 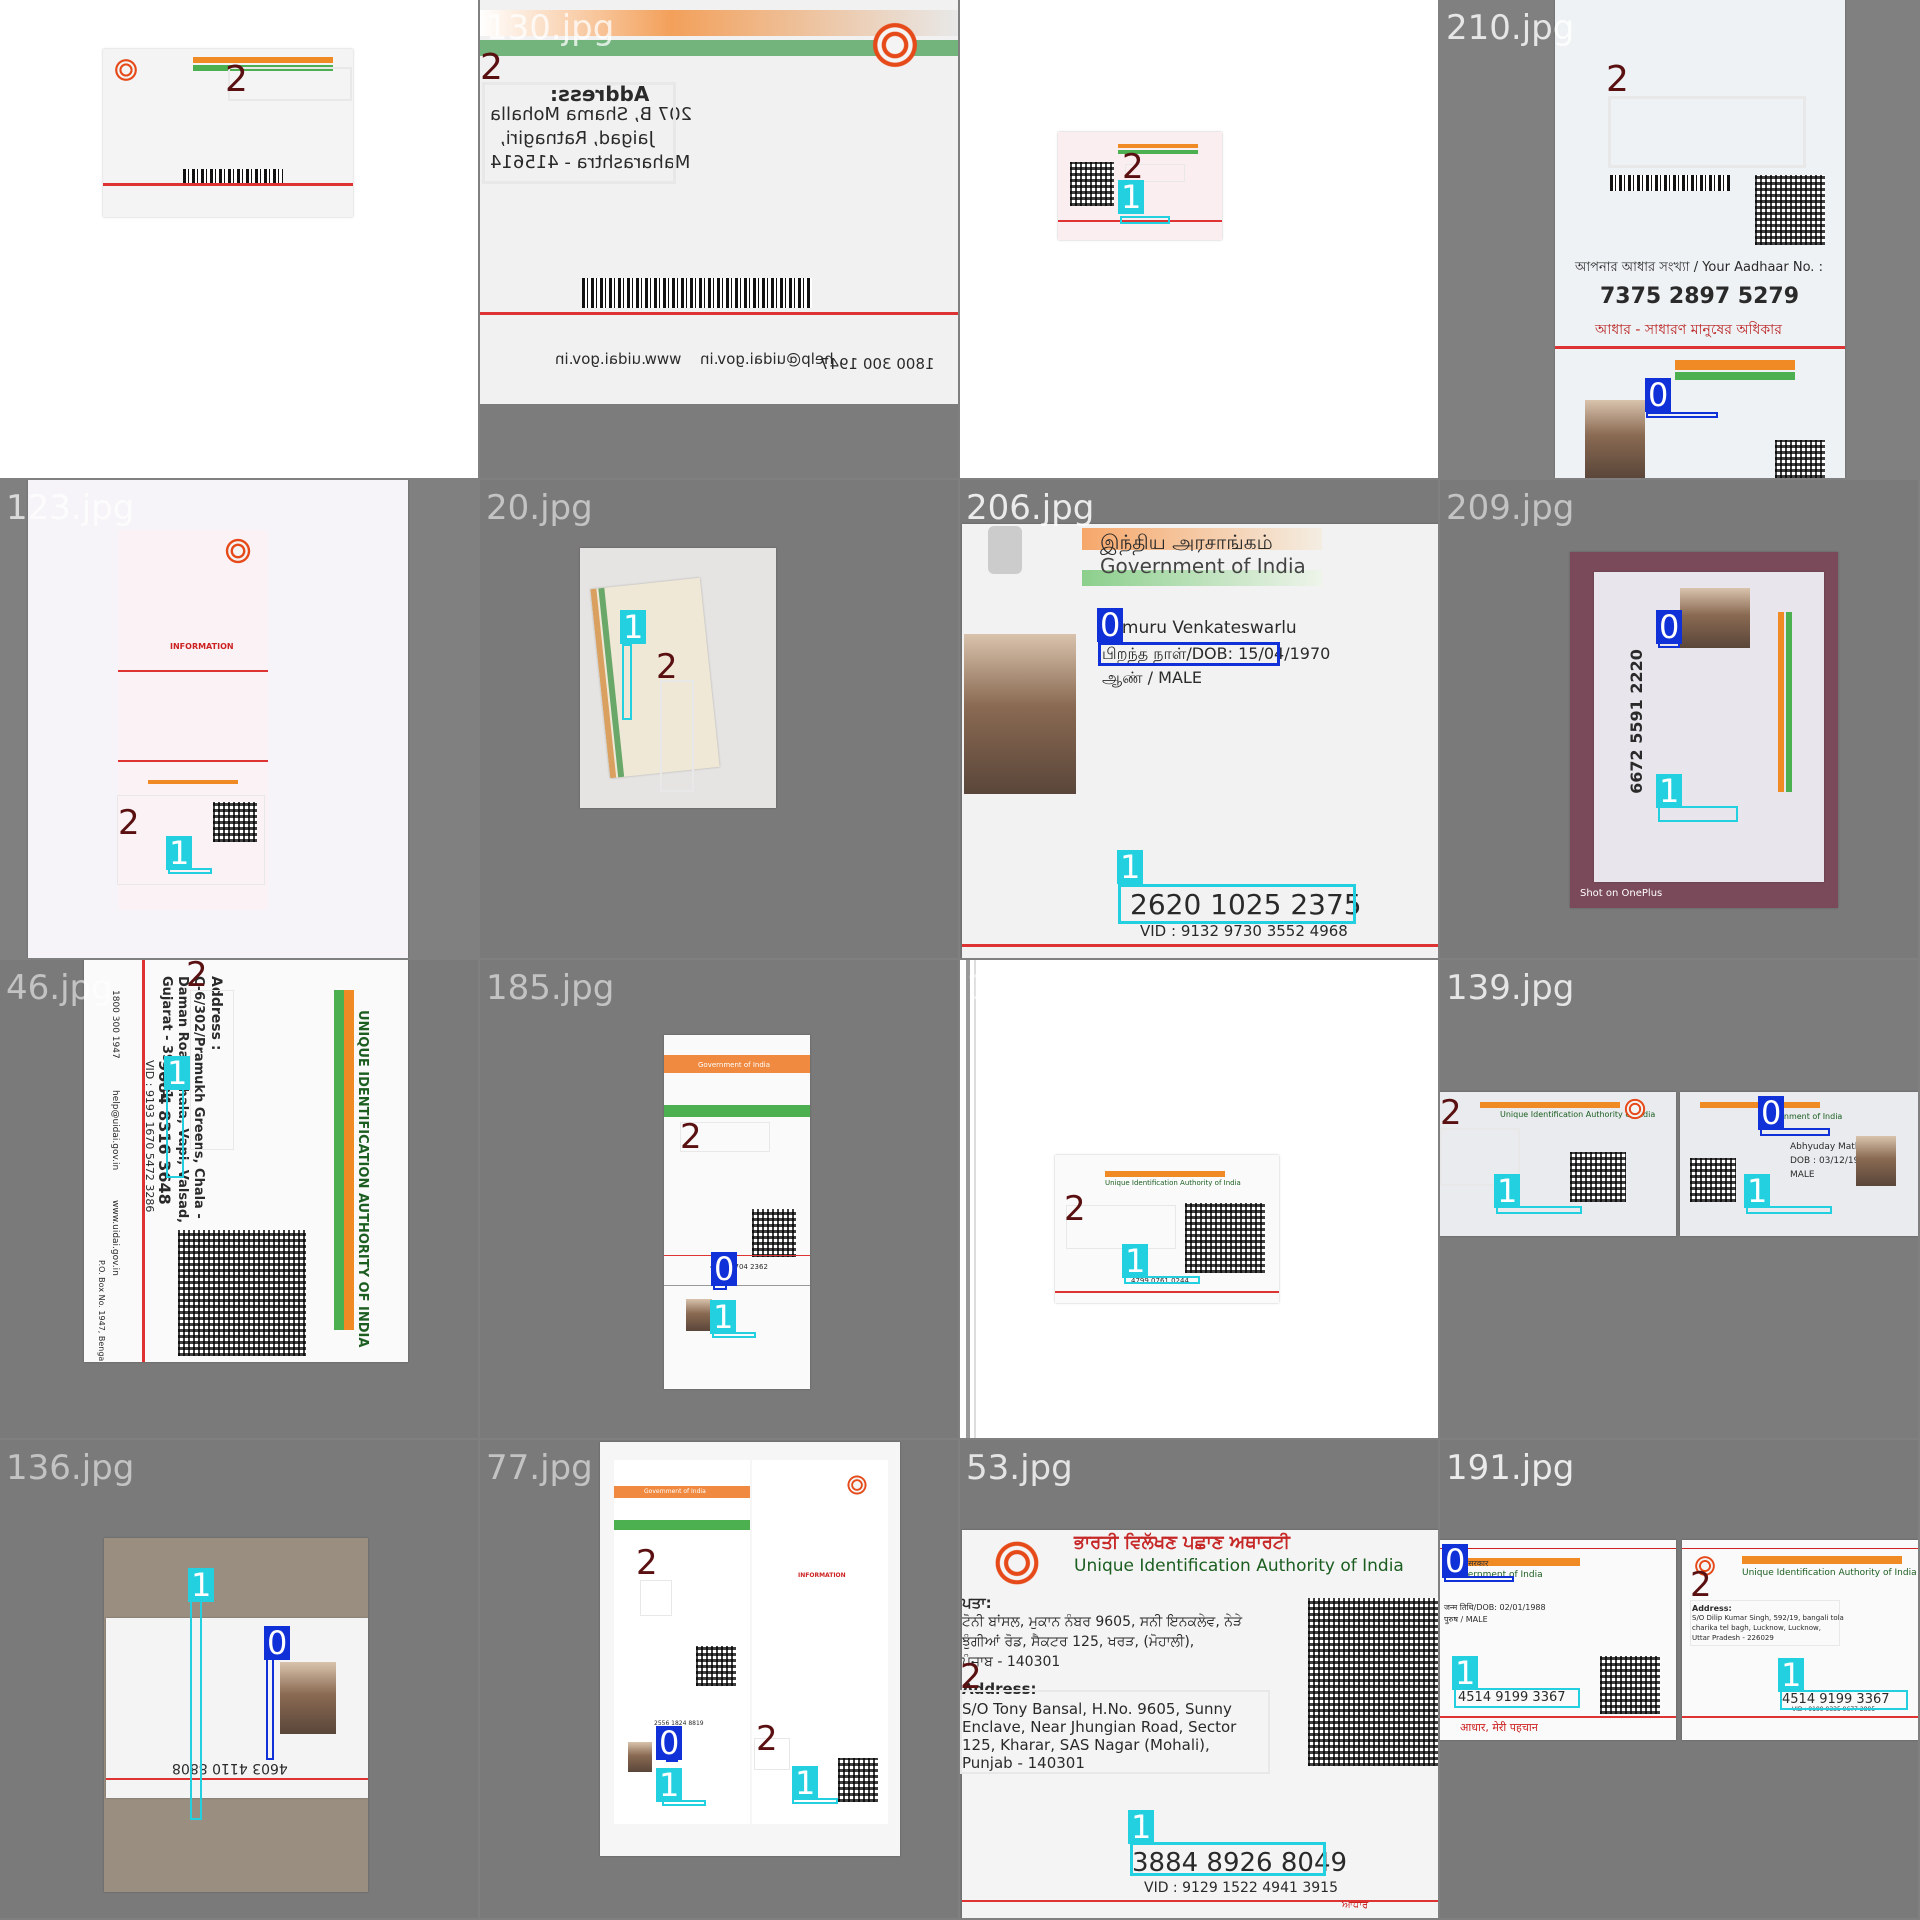 What do you see at coordinates (239, 239) in the screenshot?
I see `tile-13: 13.jpg 2` at bounding box center [239, 239].